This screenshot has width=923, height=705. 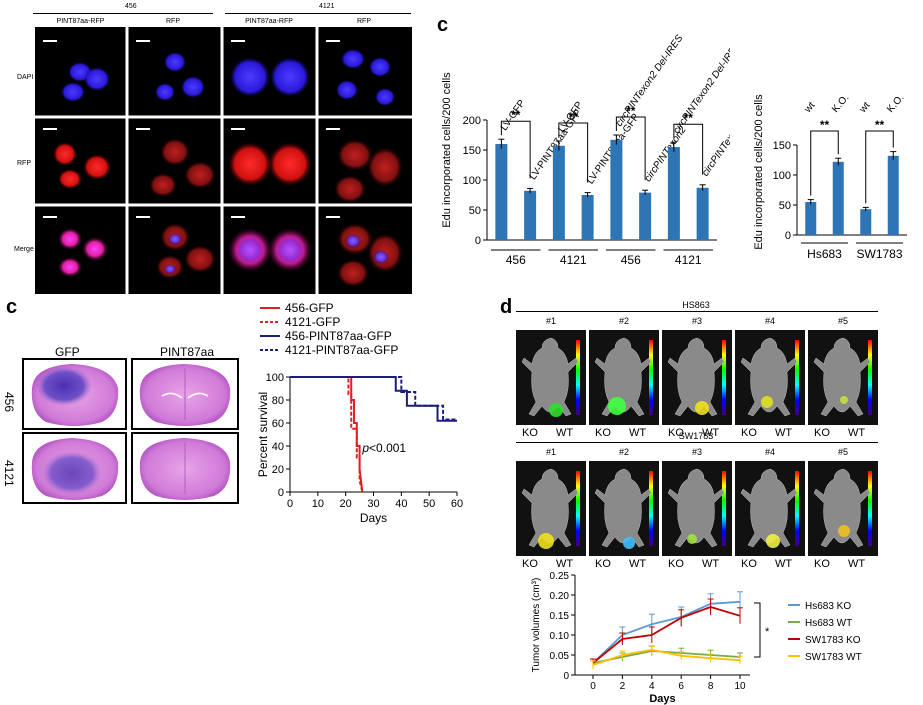 What do you see at coordinates (676, 564) in the screenshot?
I see `ko-label-sw1783-3: KO` at bounding box center [676, 564].